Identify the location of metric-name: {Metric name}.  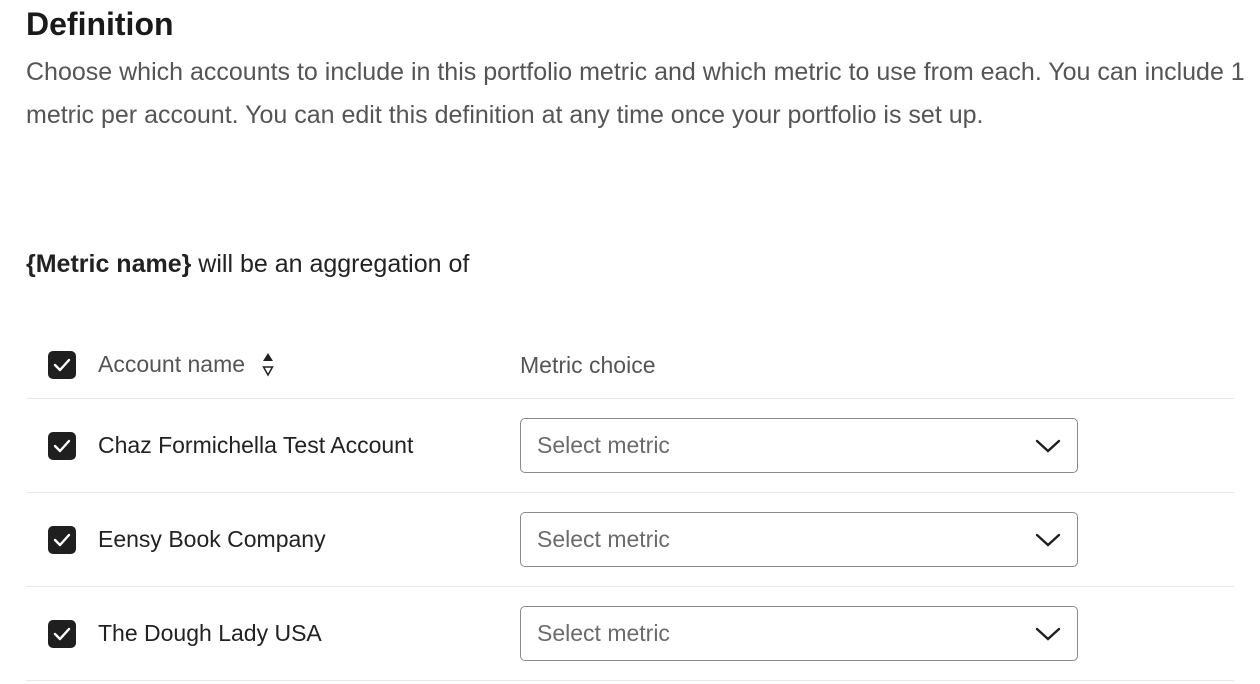
(109, 264).